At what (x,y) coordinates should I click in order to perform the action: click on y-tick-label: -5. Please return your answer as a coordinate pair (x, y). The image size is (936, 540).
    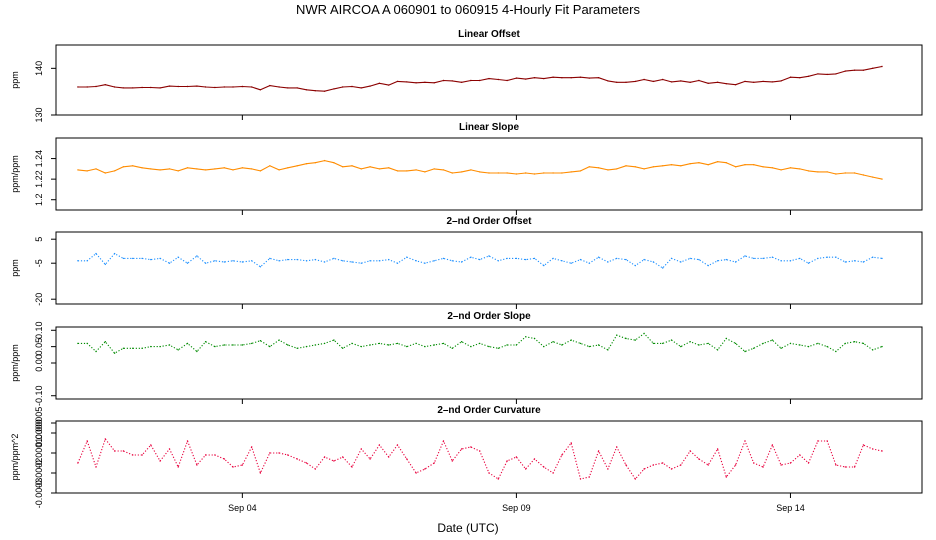
    Looking at the image, I should click on (39, 263).